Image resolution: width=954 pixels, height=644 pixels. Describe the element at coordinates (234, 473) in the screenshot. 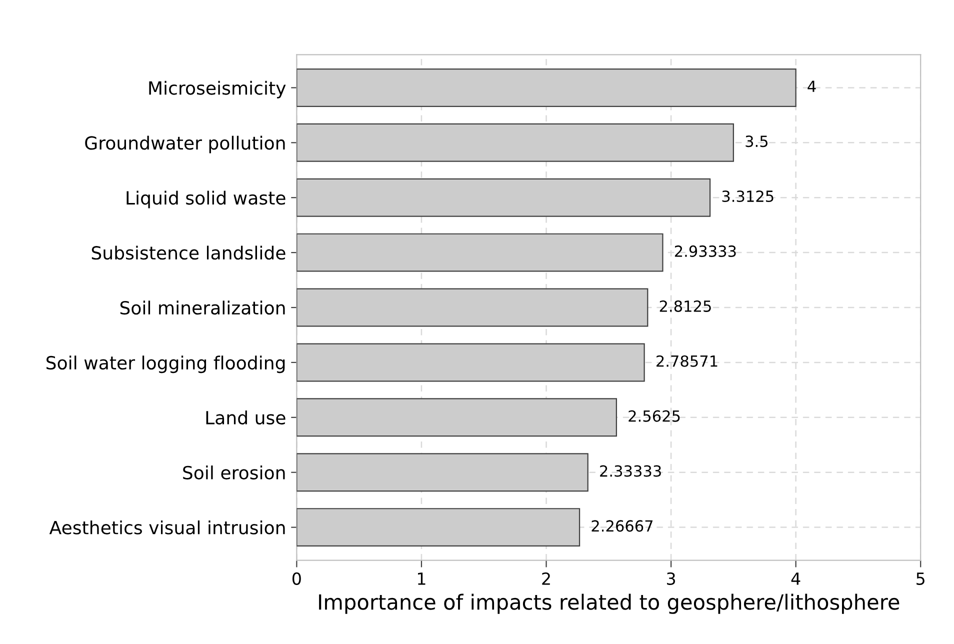

I see `y-tick-label: Soil erosion` at that location.